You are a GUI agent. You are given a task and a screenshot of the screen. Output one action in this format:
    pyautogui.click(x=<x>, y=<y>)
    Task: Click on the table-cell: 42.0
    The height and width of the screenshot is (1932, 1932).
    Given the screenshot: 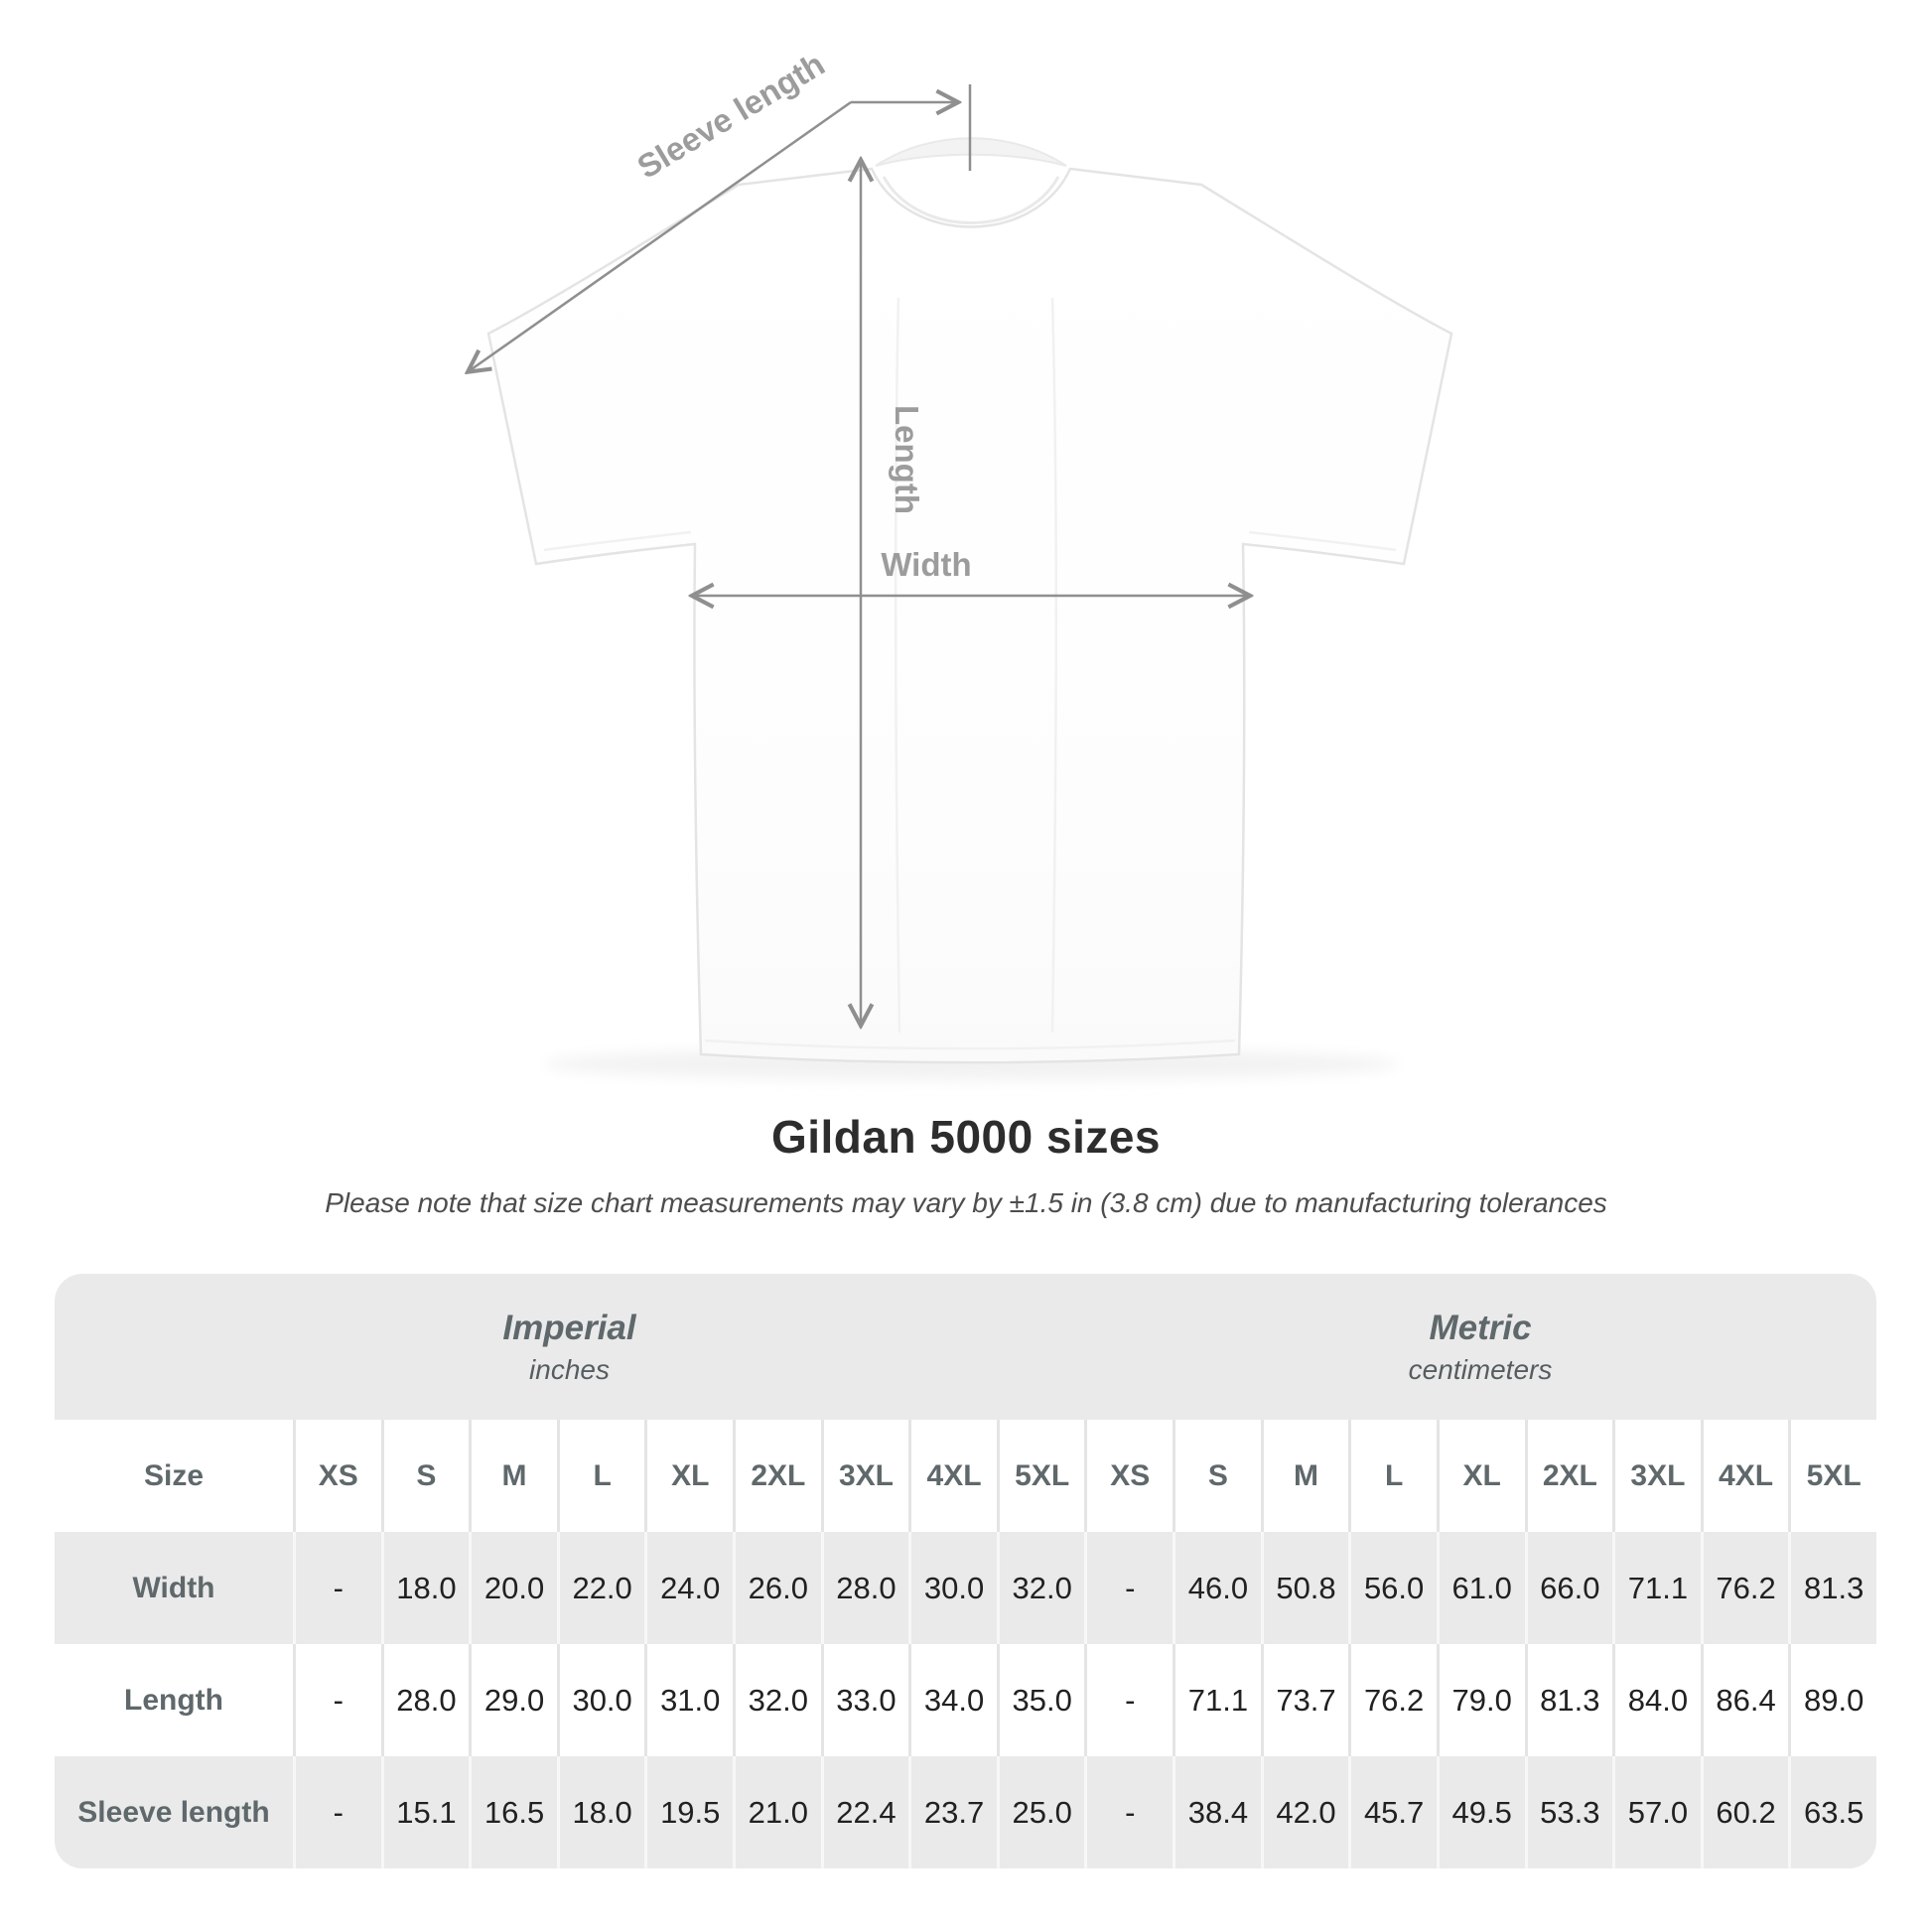 What is the action you would take?
    pyautogui.click(x=1305, y=1812)
    